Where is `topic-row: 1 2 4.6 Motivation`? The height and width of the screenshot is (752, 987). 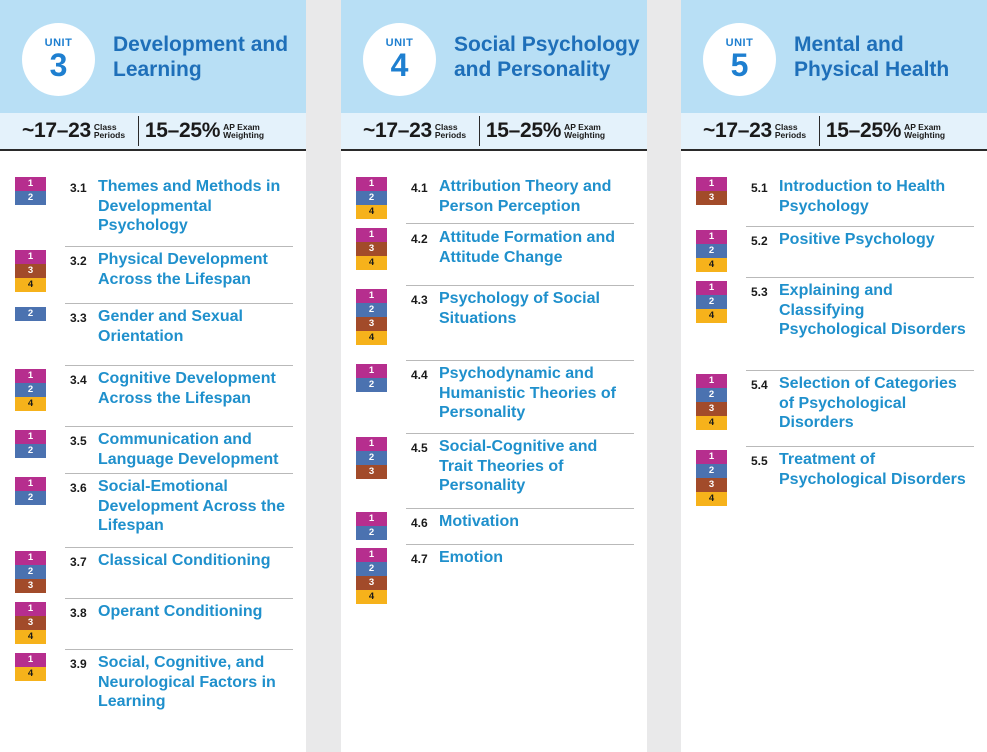 topic-row: 1 2 4.6 Motivation is located at coordinates (495, 525).